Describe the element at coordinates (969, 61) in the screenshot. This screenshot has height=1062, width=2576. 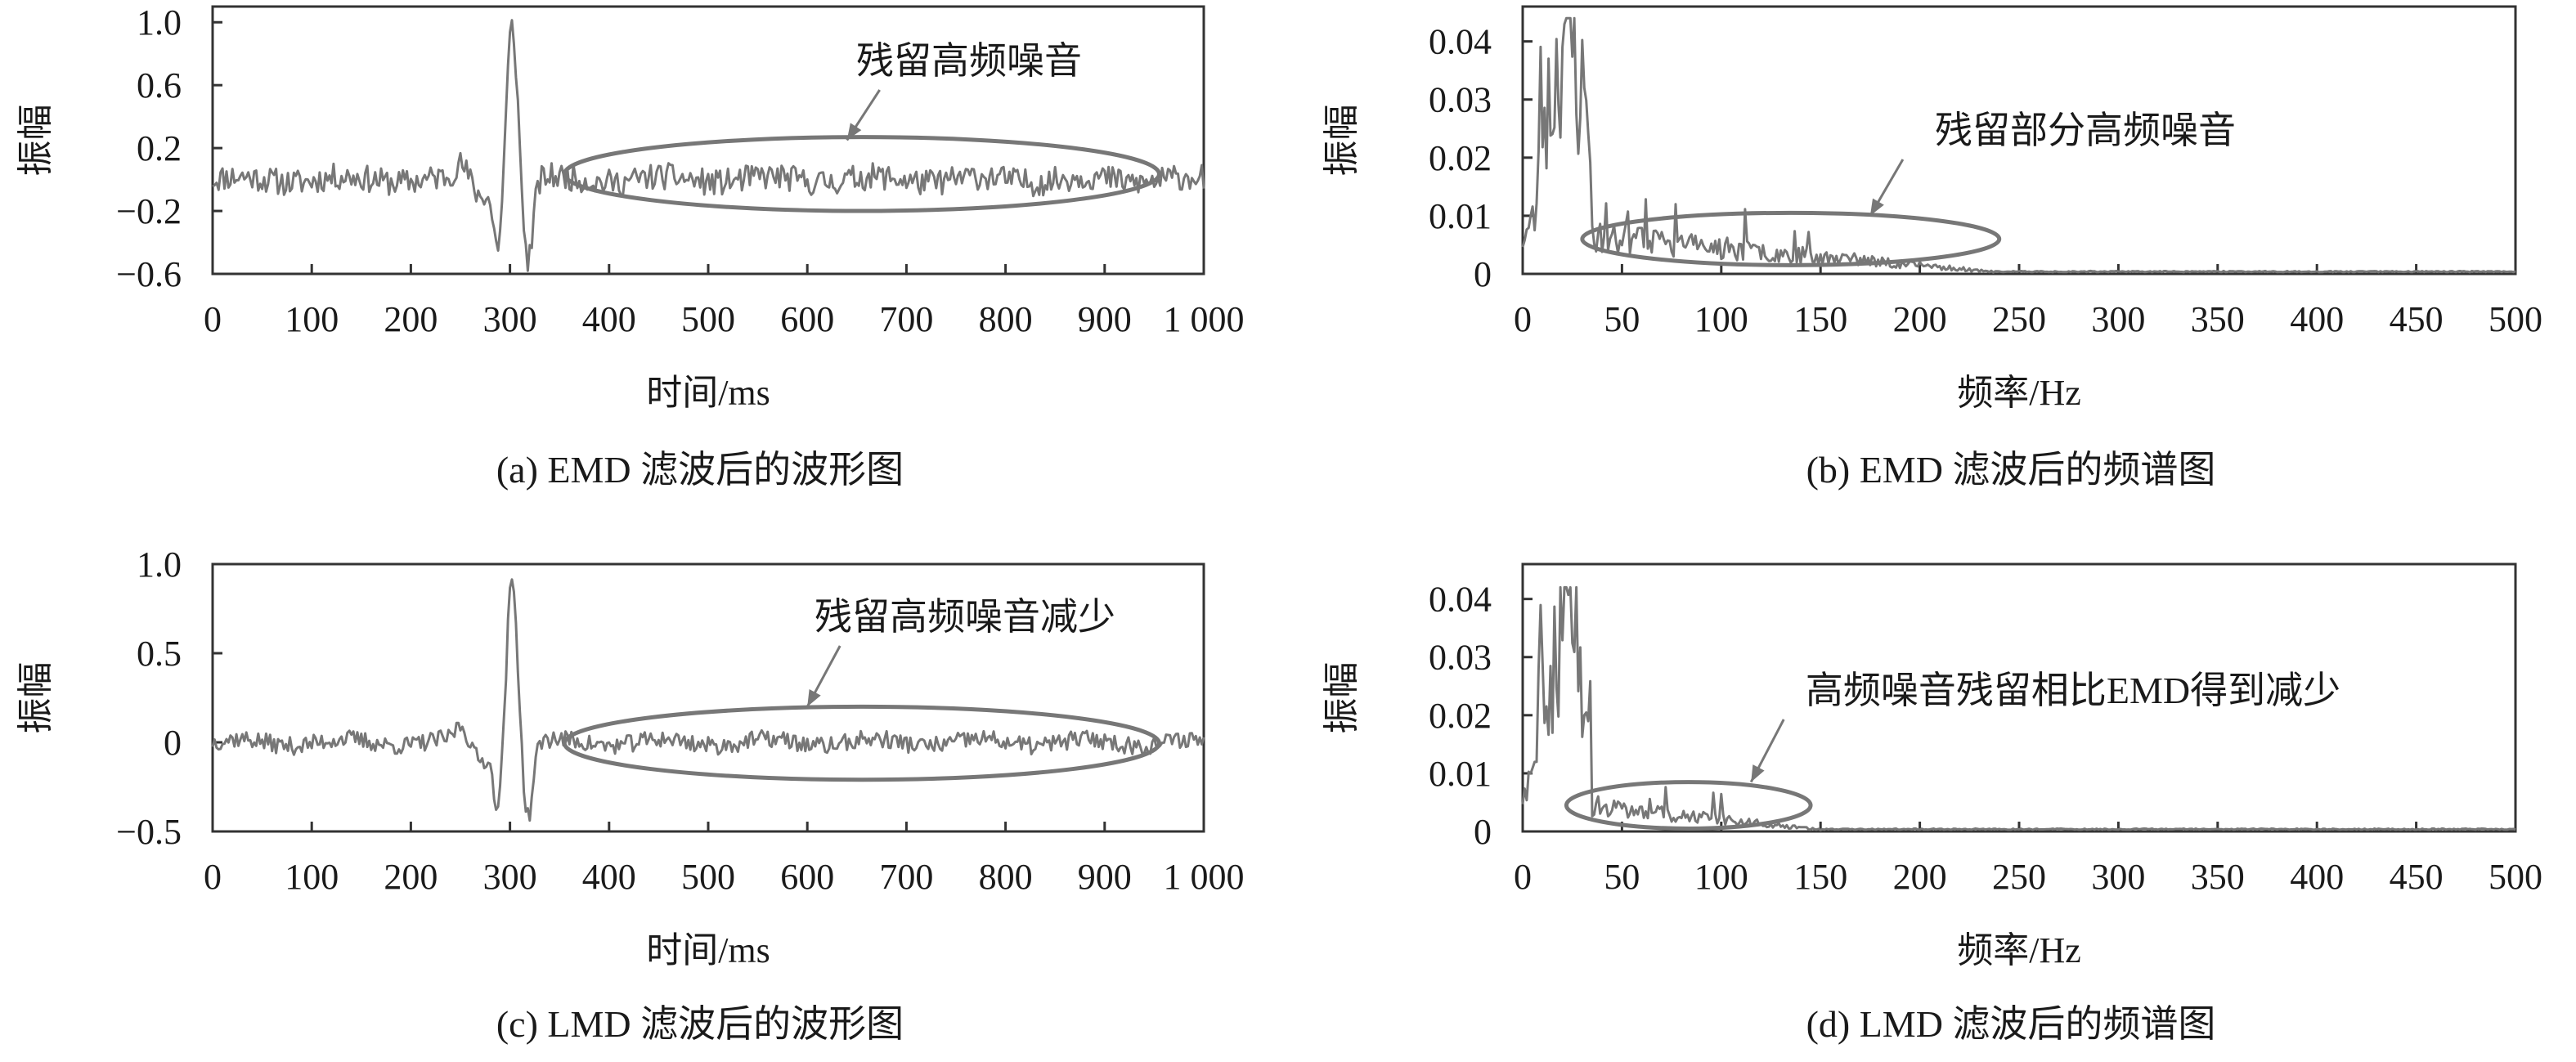
I see `annotation-text: 残留高频噪音` at that location.